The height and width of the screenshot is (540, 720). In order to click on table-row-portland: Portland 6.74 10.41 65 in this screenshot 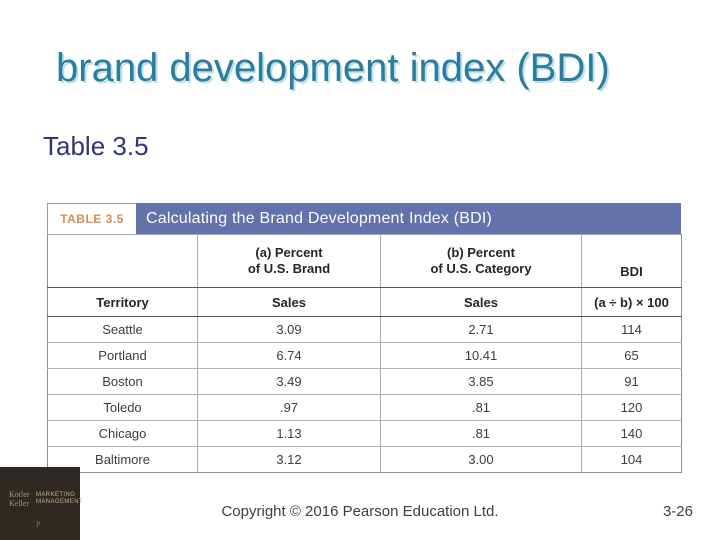, I will do `click(364, 355)`.